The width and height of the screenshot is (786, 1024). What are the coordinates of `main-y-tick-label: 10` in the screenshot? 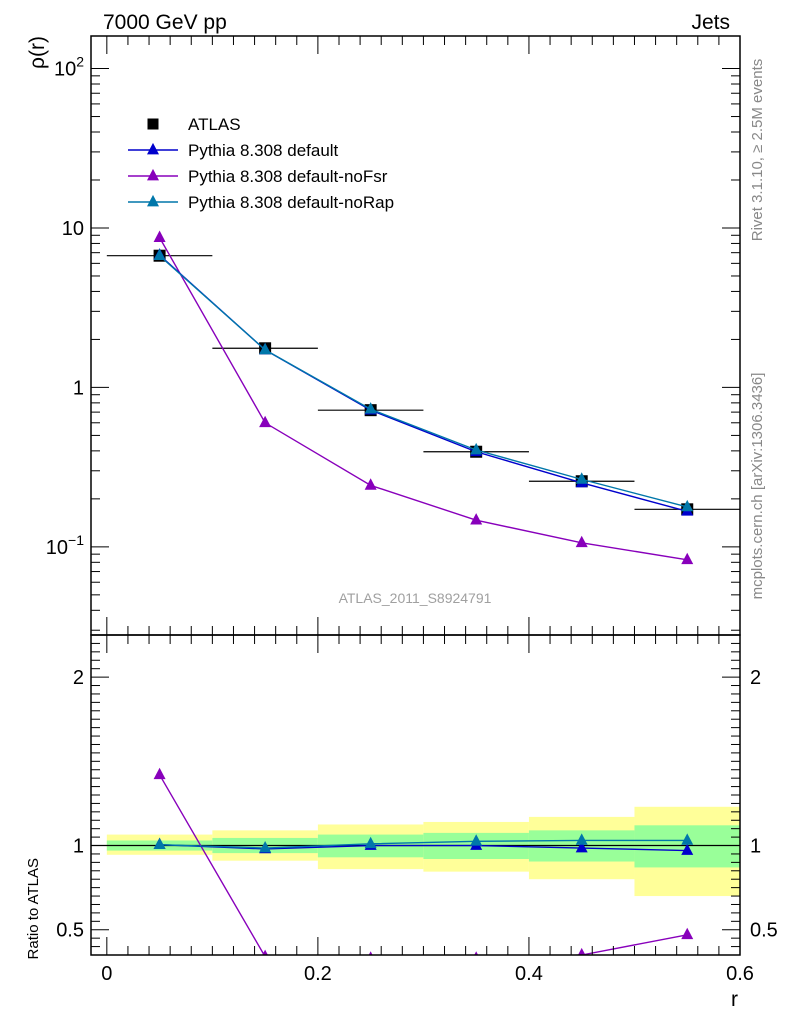 It's located at (73, 229).